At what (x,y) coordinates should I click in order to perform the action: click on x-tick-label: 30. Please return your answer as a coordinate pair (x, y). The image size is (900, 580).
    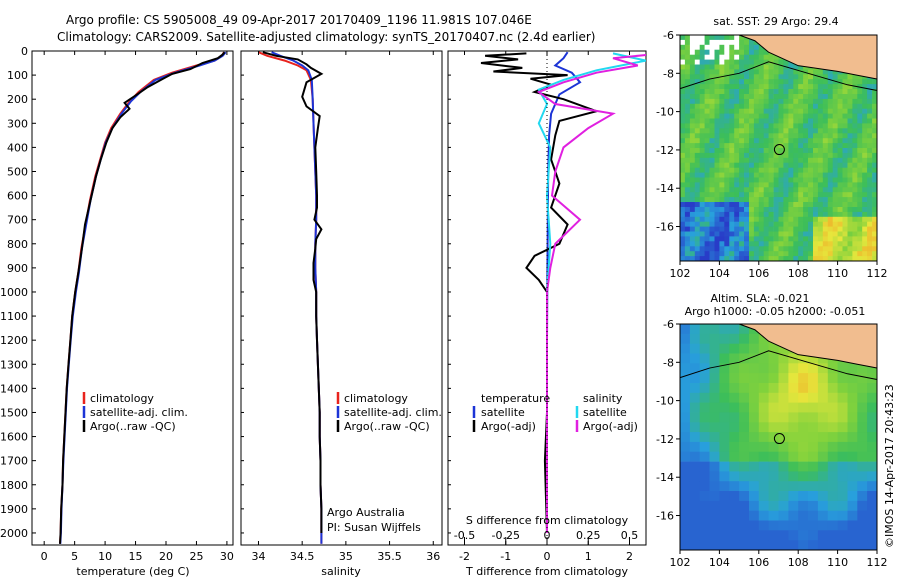
    Looking at the image, I should click on (227, 556).